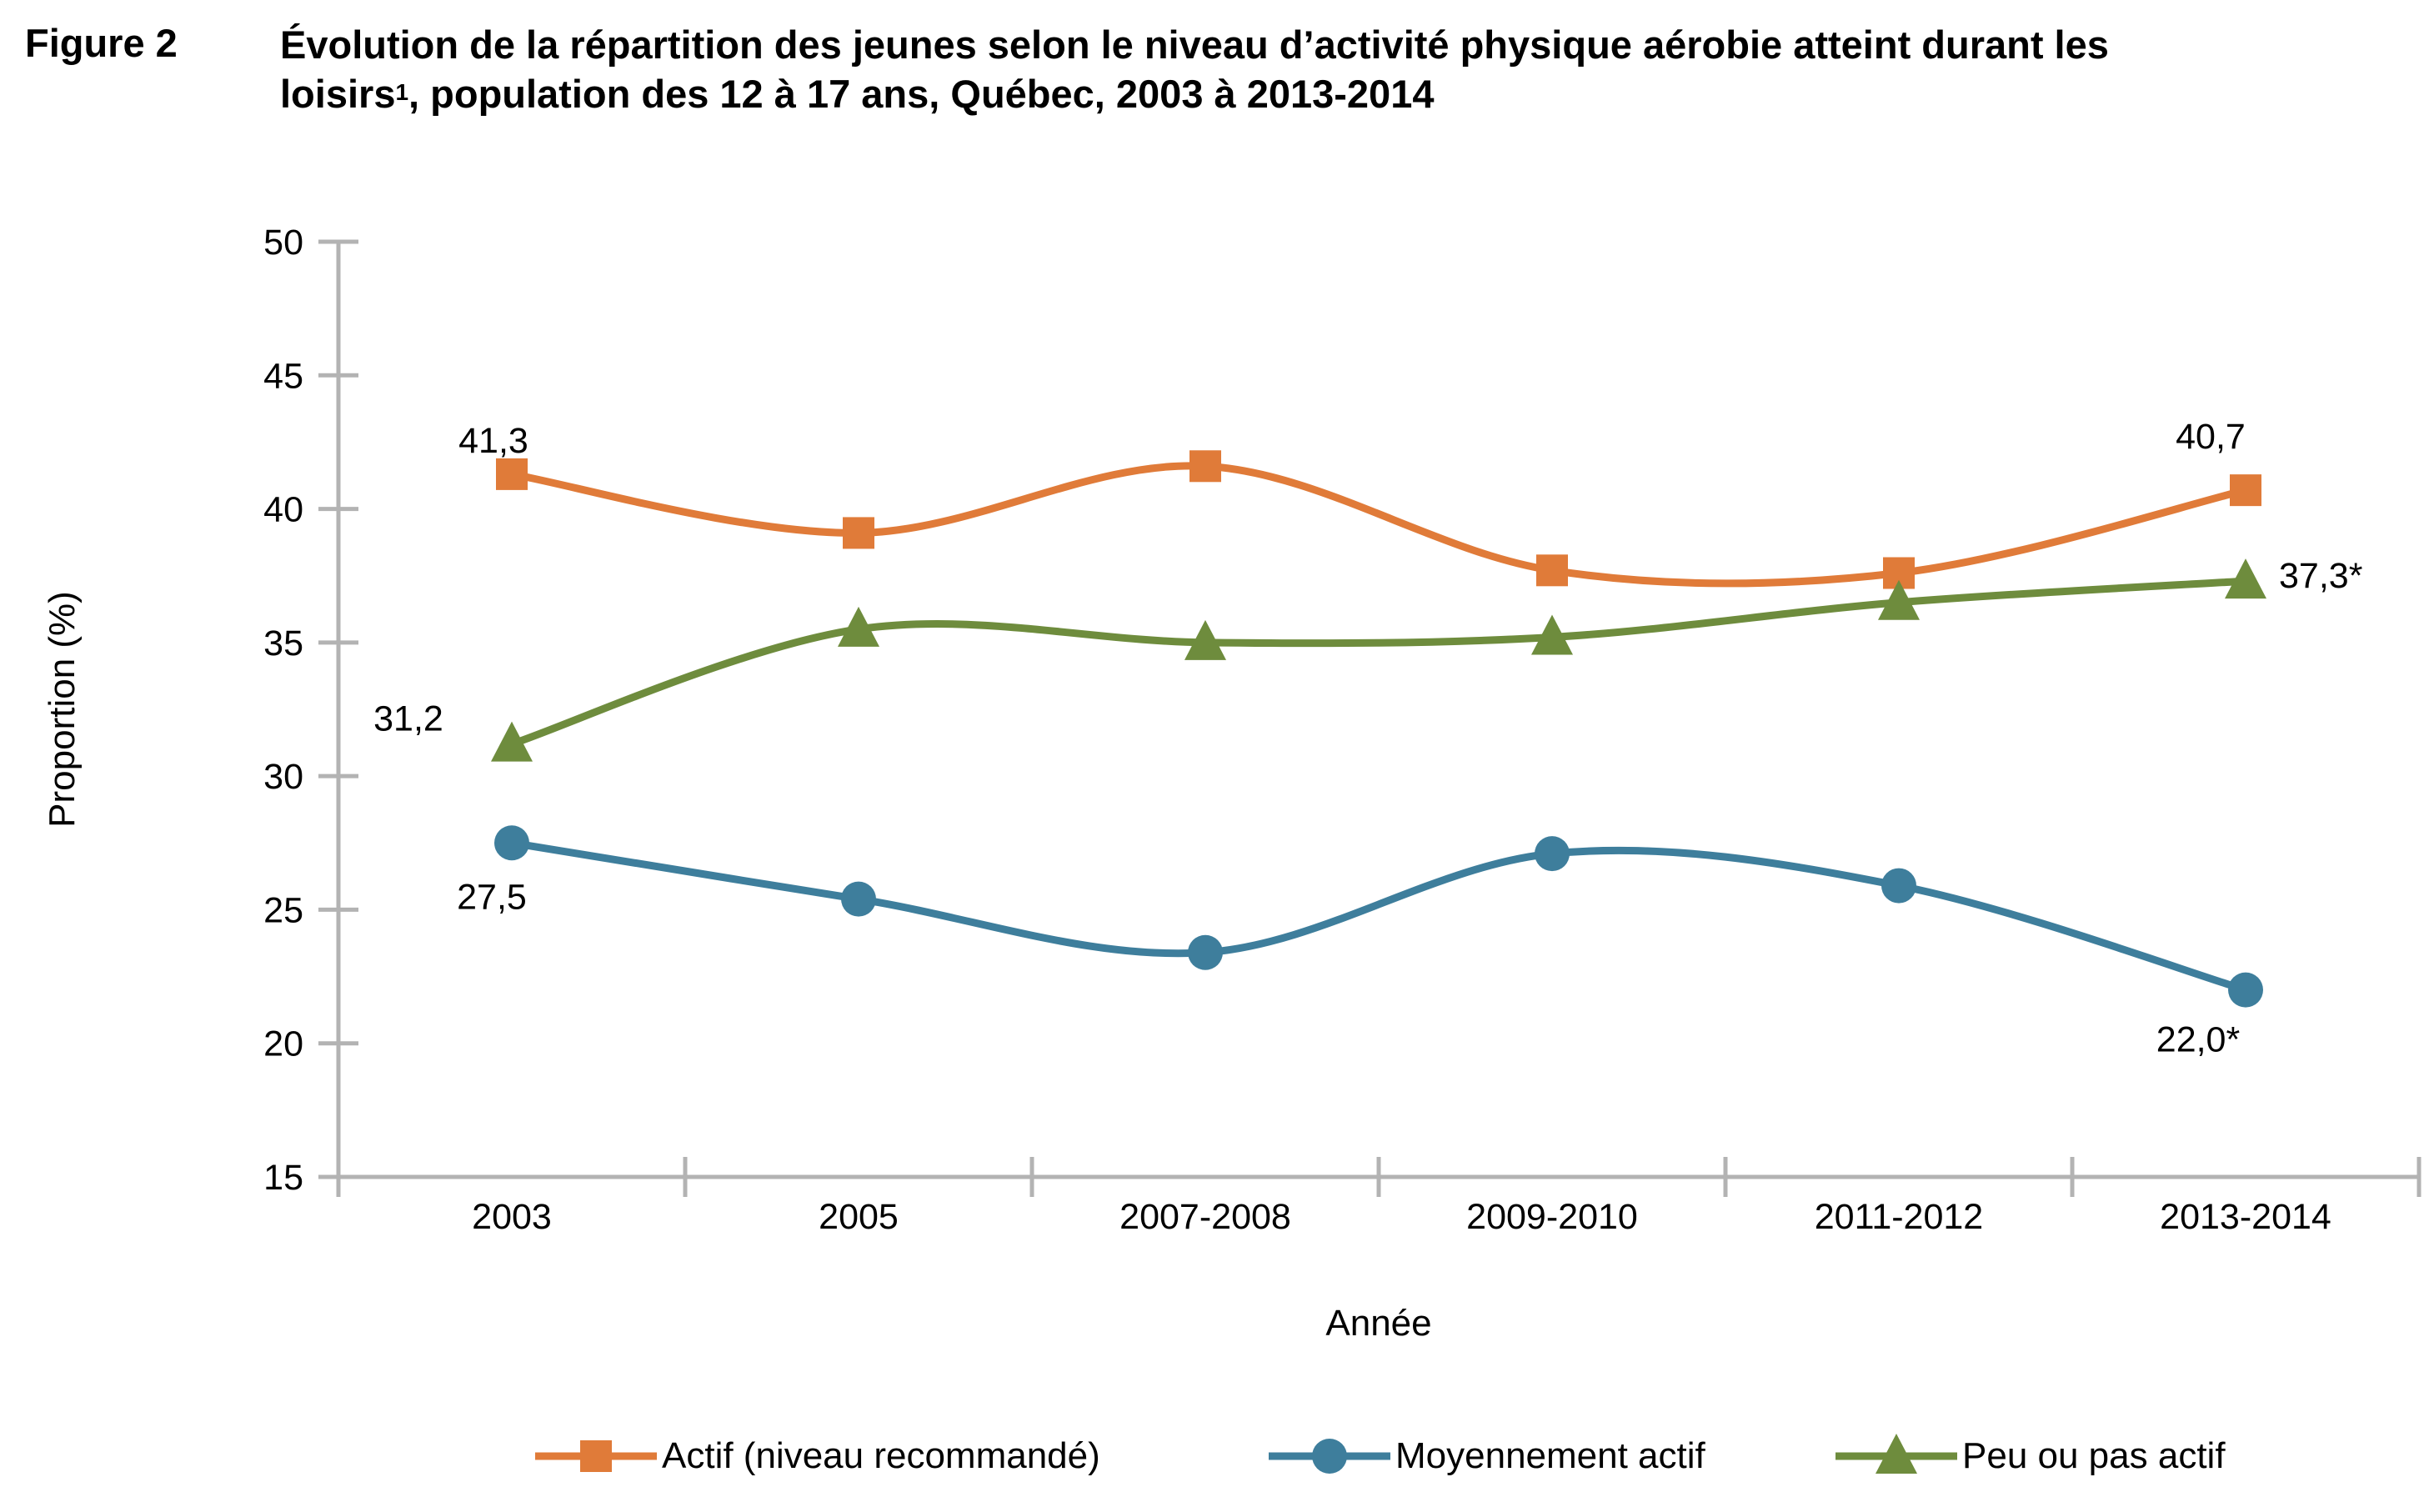  Describe the element at coordinates (2246, 1217) in the screenshot. I see `x-axis-category-label: 2013-2014` at that location.